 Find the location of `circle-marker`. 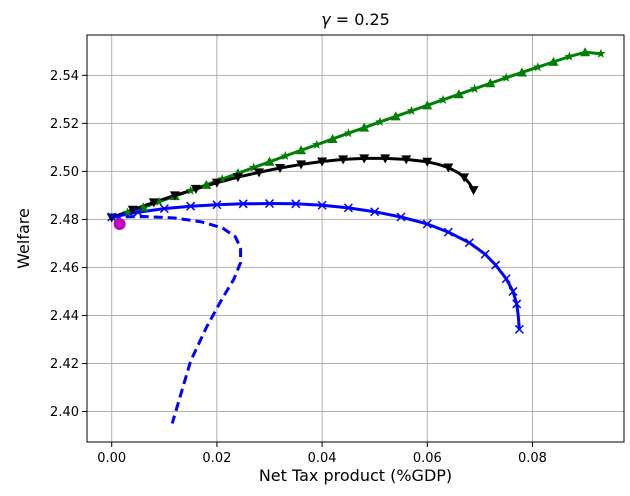

circle-marker is located at coordinates (119, 223).